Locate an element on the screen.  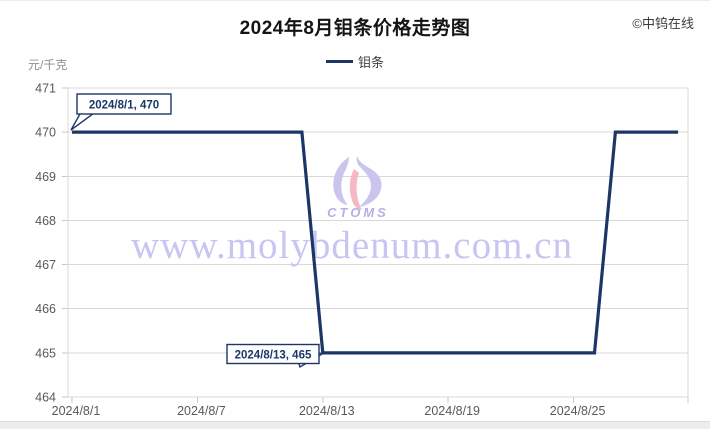
y-axis-unit-label: 元/千克 is located at coordinates (48, 65).